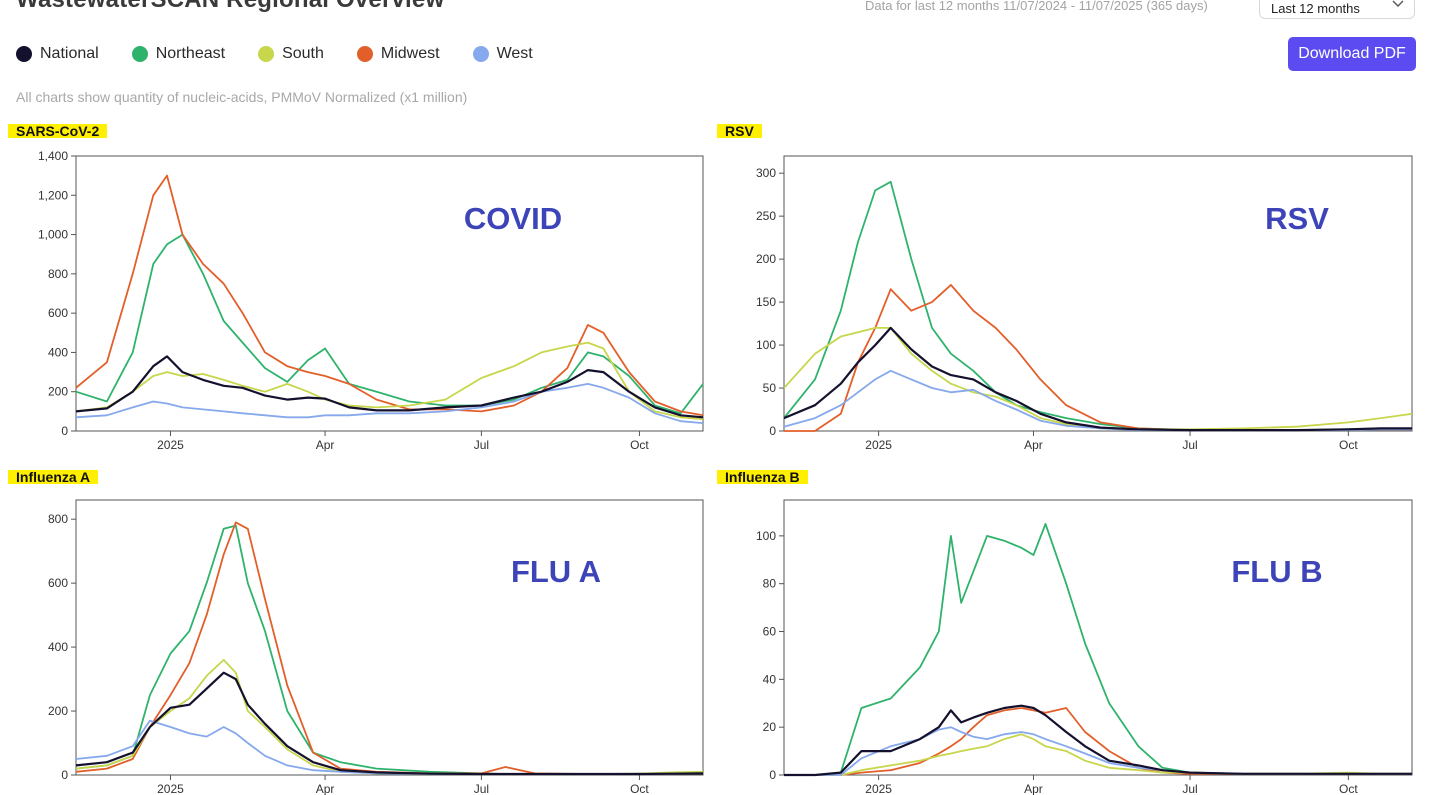 The image size is (1439, 795). I want to click on y-tick-label: 250, so click(766, 216).